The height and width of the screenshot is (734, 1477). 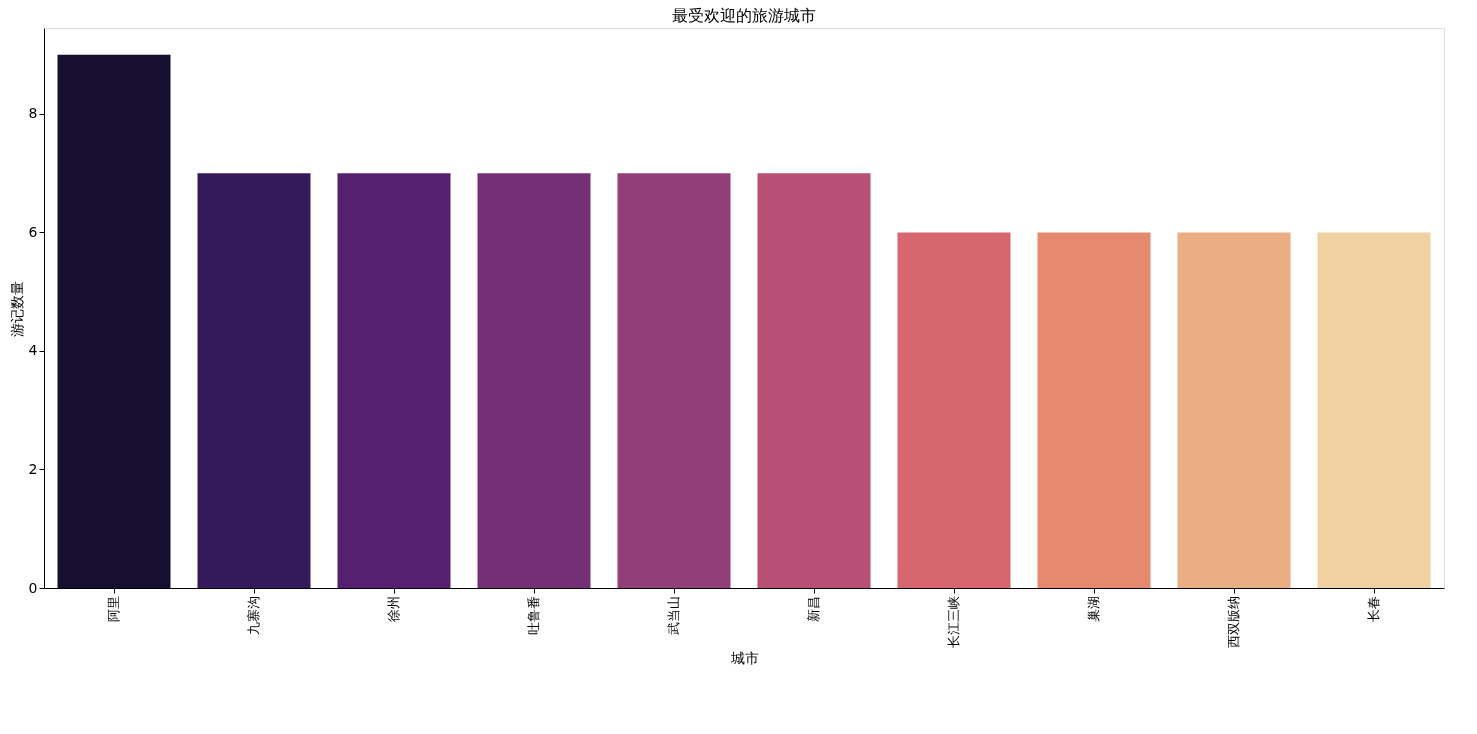 What do you see at coordinates (744, 15) in the screenshot?
I see `chart-title: 最受欢迎的旅游城市` at bounding box center [744, 15].